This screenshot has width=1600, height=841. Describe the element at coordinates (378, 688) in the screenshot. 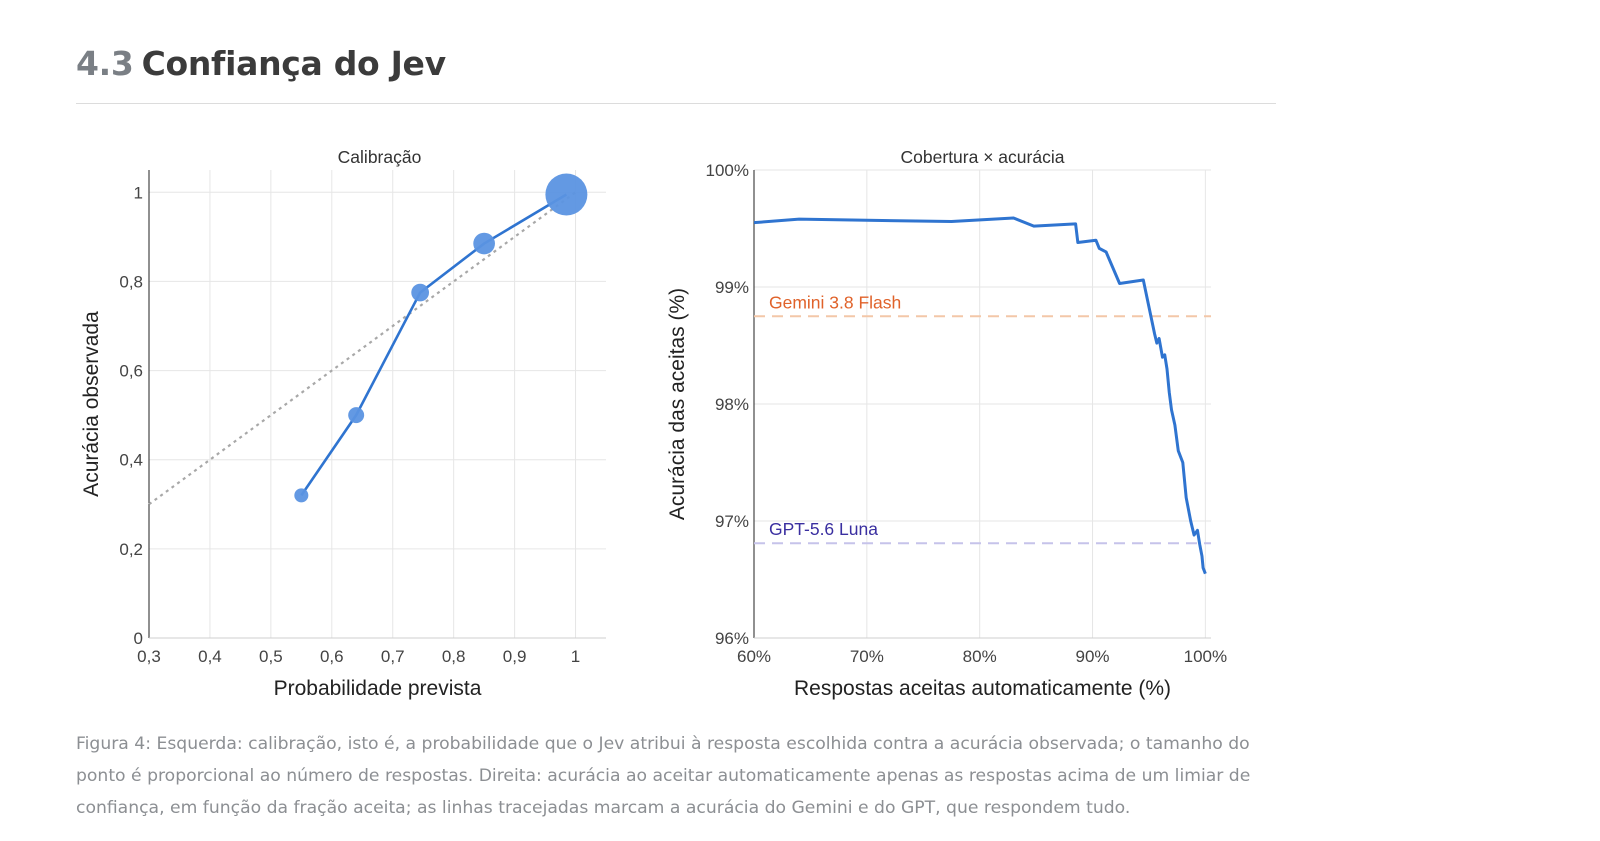

I see `x-axis-label: Probabilidade prevista` at that location.